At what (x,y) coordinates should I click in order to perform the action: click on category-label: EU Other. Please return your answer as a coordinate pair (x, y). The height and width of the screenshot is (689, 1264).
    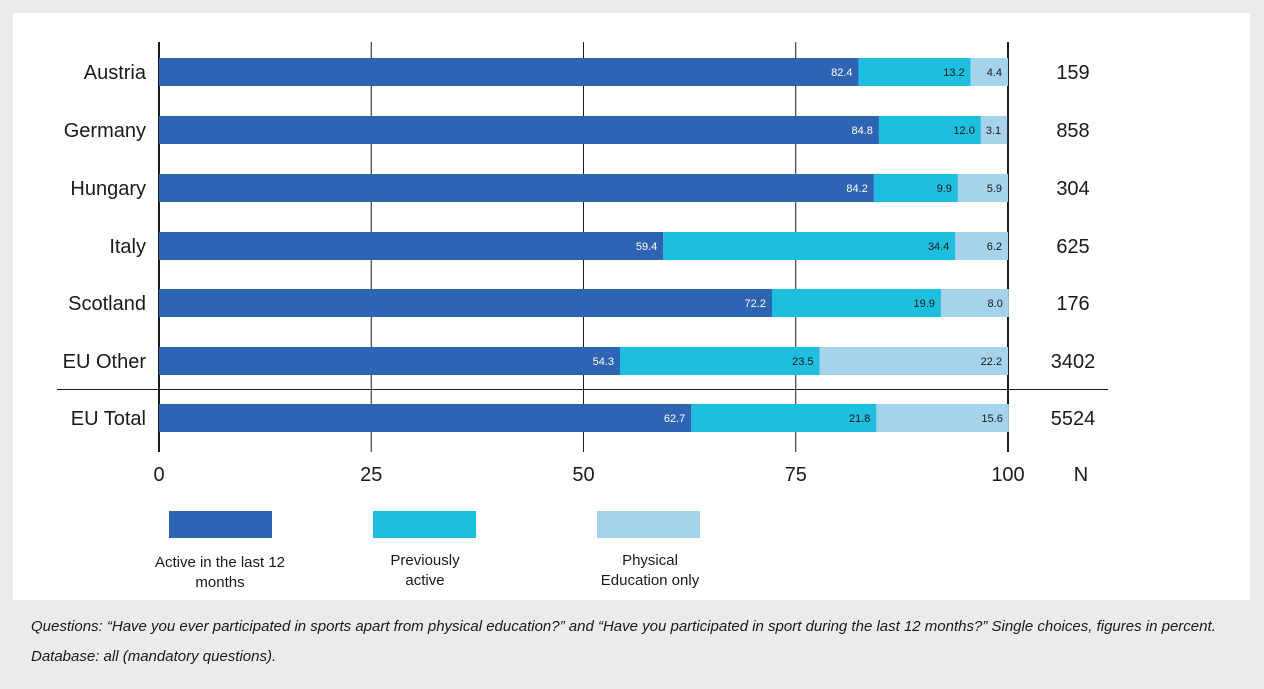
    Looking at the image, I should click on (105, 362).